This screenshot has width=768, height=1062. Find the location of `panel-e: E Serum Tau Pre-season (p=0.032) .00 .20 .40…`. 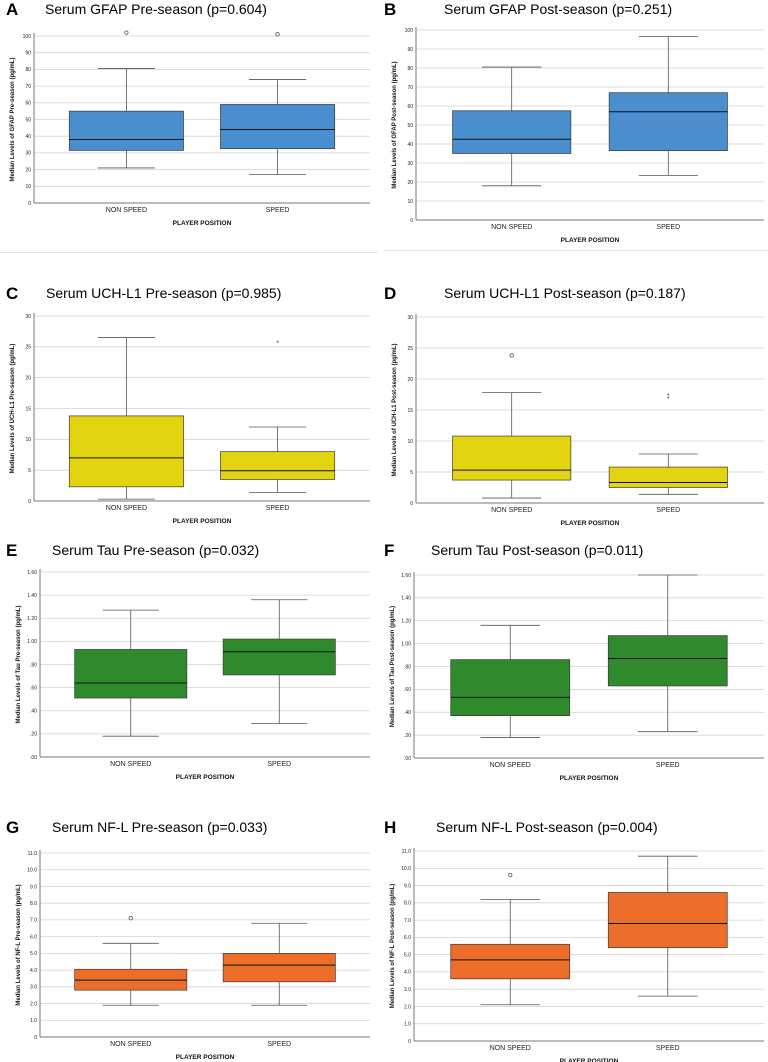

panel-e: E Serum Tau Pre-season (p=0.032) .00 .20 .40… is located at coordinates (189, 662).